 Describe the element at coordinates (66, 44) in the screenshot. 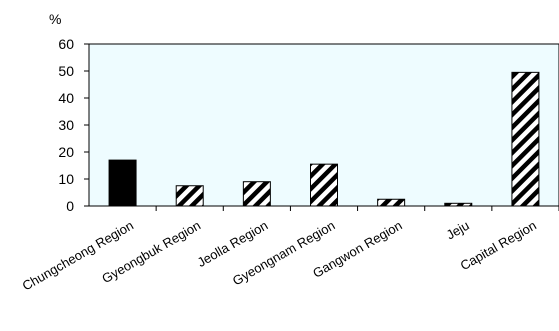

I see `y-tick-label: 60` at that location.